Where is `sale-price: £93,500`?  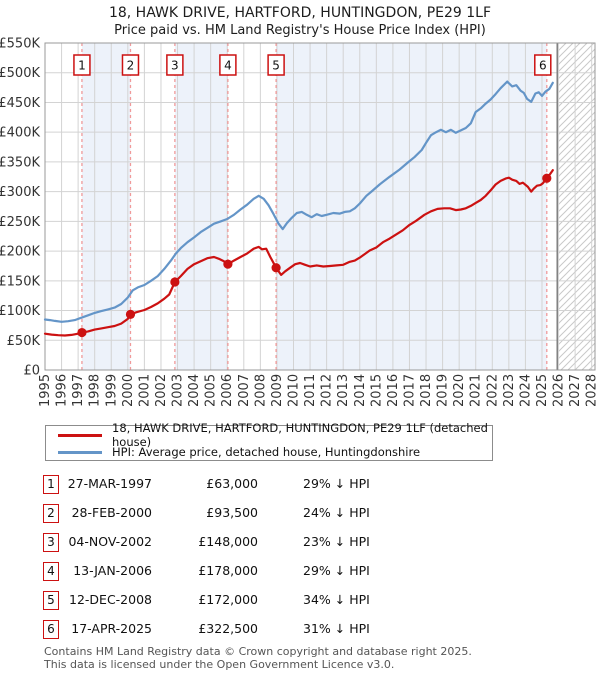
sale-price: £93,500 is located at coordinates (232, 512).